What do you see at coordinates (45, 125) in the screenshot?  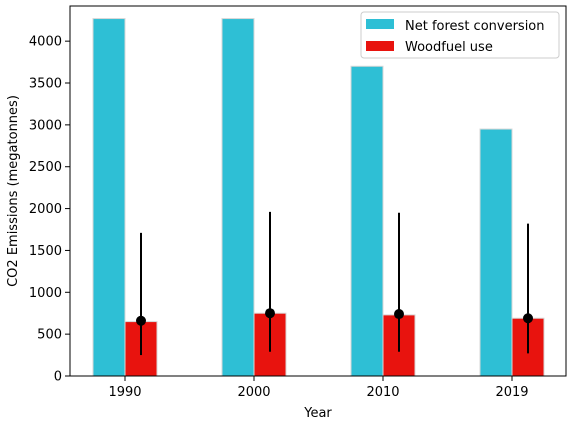 I see `y-tick-label-3000: 3000` at bounding box center [45, 125].